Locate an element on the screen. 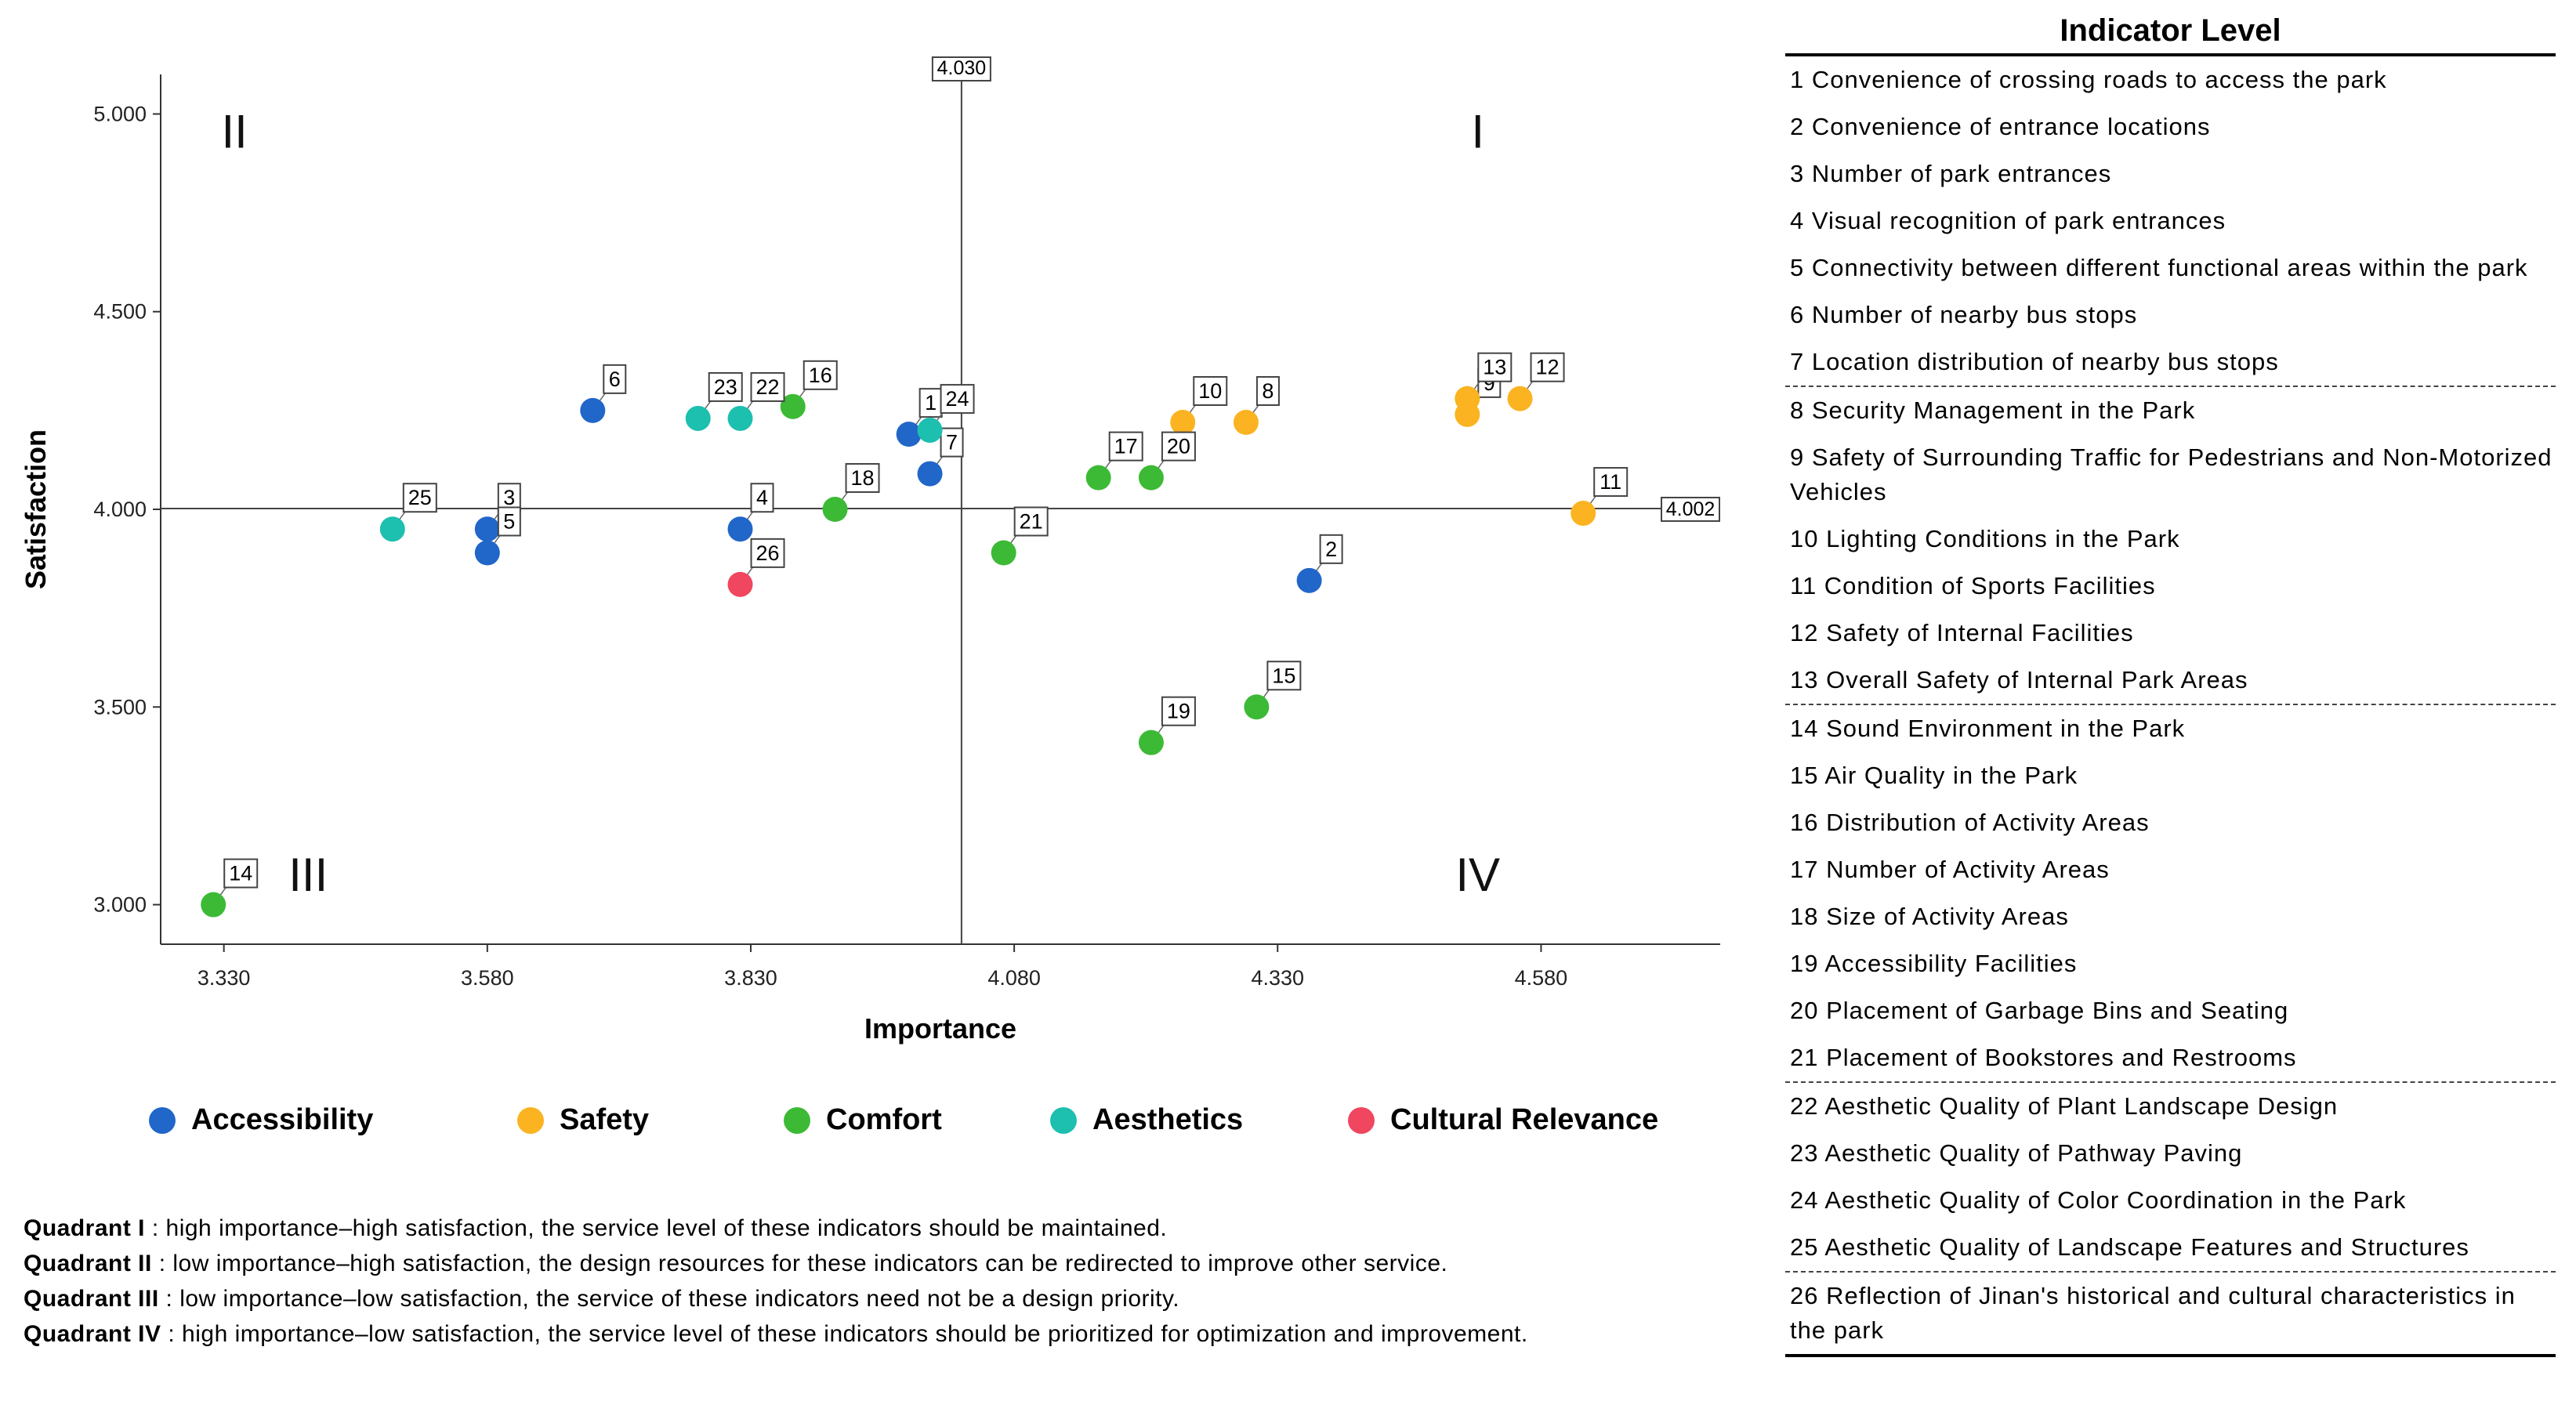  data-point-23: 23 is located at coordinates (714, 401).